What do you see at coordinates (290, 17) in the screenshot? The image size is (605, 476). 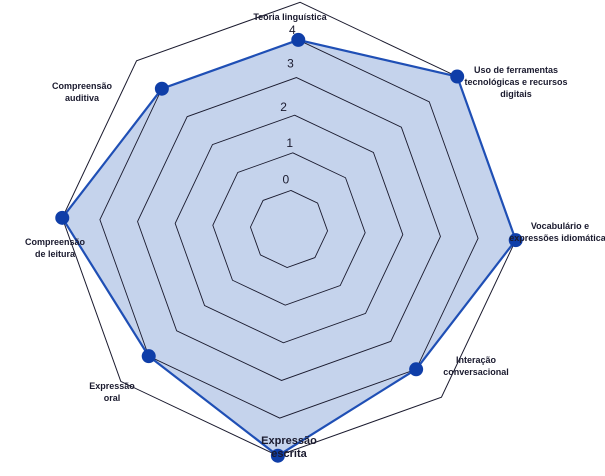 I see `axis-label: Teoria linguística` at bounding box center [290, 17].